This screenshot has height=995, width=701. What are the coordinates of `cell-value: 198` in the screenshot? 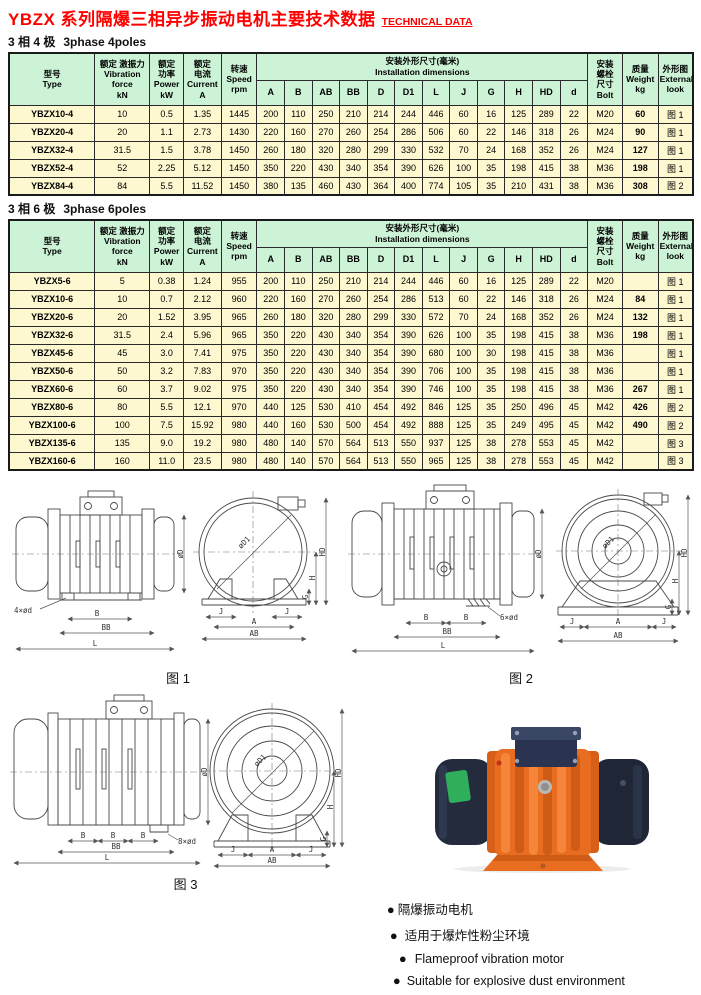 It's located at (518, 168).